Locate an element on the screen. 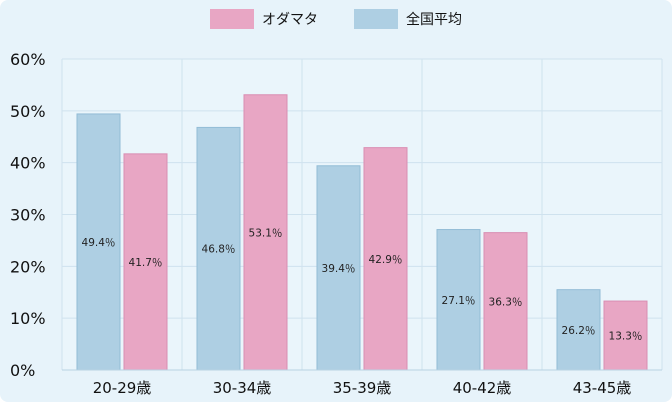  legend-swatch-odamata is located at coordinates (232, 19).